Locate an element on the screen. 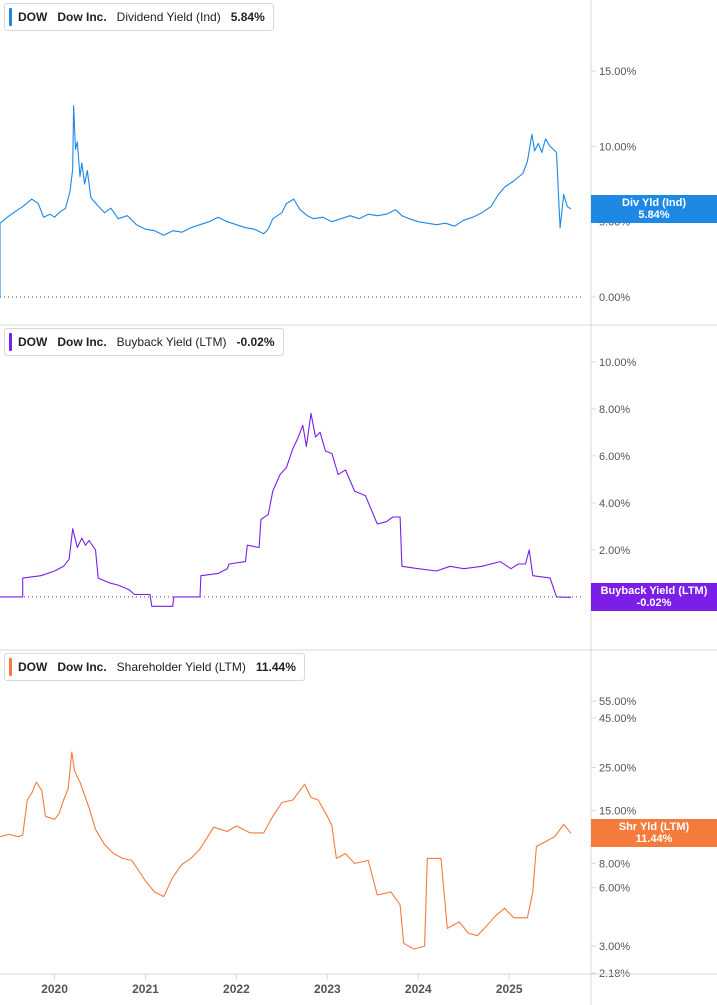 The height and width of the screenshot is (1005, 717). y-tick-label: 2.00% is located at coordinates (614, 551).